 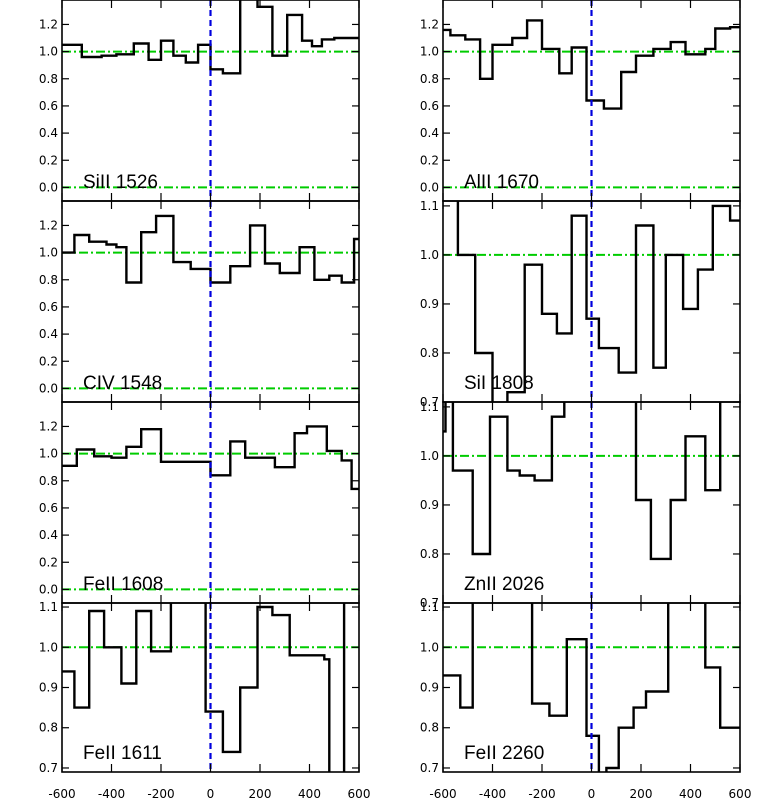 I want to click on panel-siii-1526: 0.0 0.2 0.4 0.6 0.8 1.0 1.2 SiII 1526, so click(x=199, y=101).